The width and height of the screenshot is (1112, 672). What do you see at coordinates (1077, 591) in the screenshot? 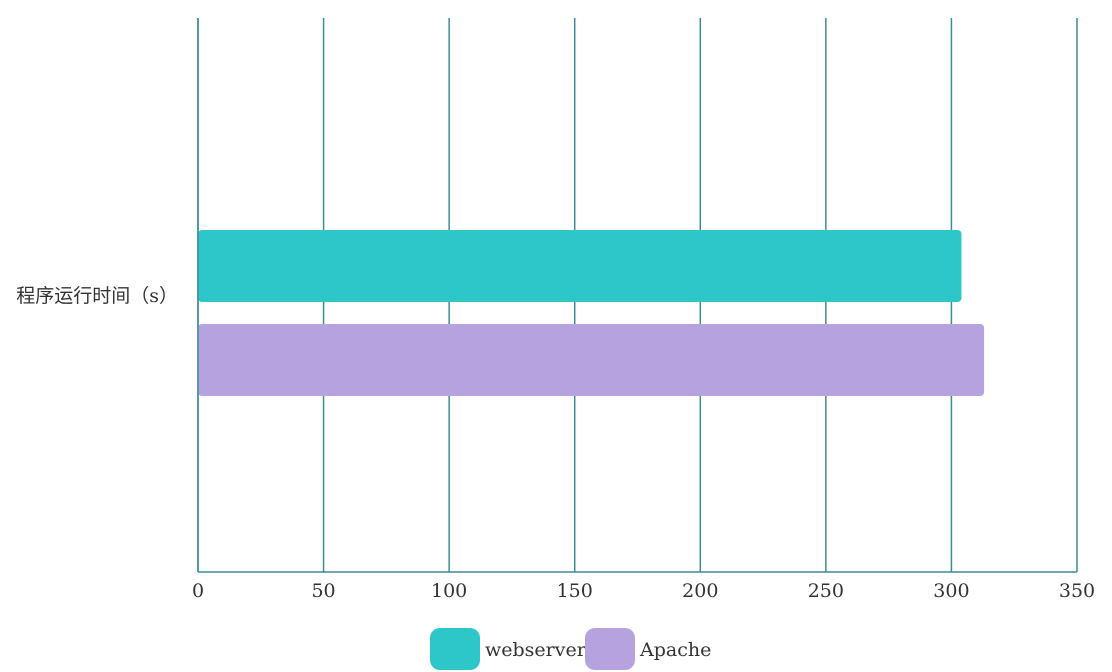
I see `x-tick-label: 350` at bounding box center [1077, 591].